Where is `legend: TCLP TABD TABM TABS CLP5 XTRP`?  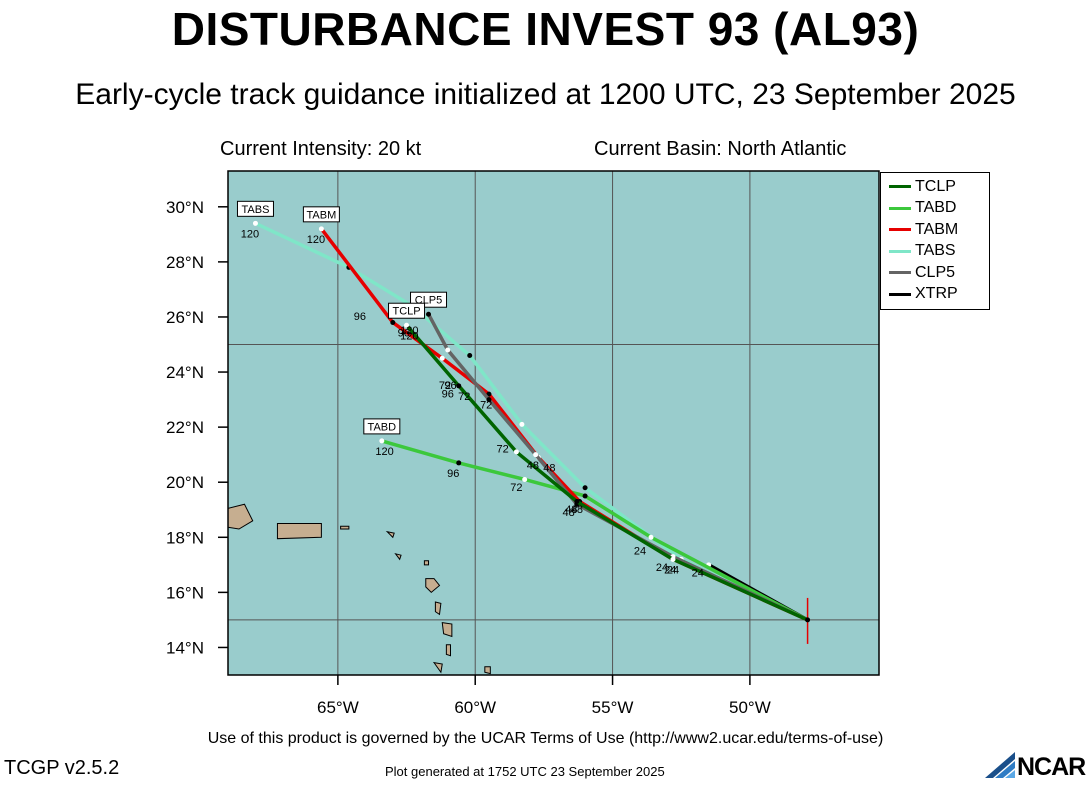 legend: TCLP TABD TABM TABS CLP5 XTRP is located at coordinates (935, 241).